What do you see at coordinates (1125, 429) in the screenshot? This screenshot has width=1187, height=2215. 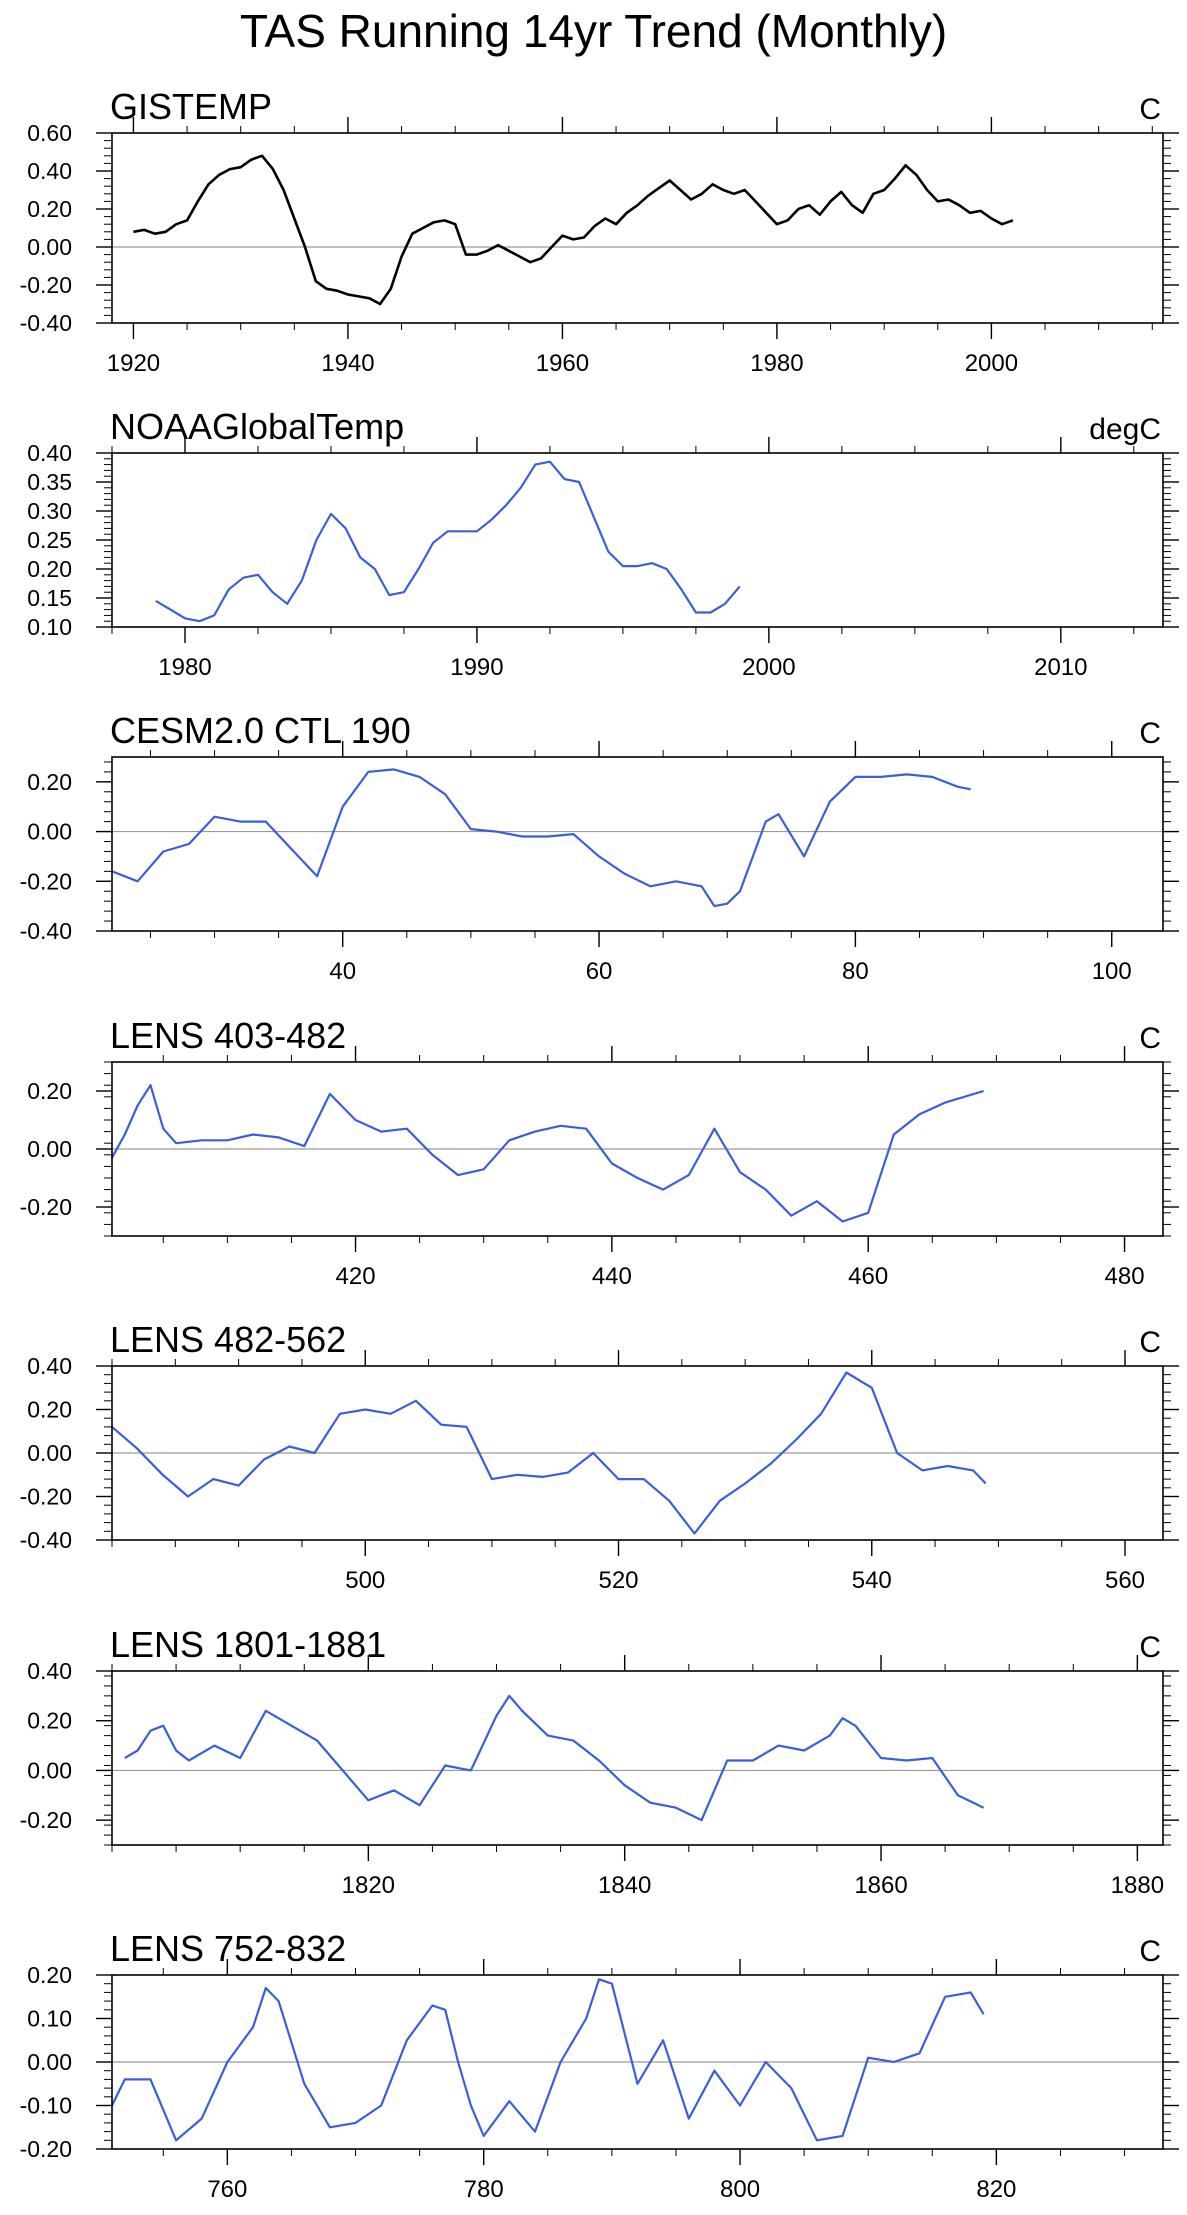 I see `units-label: degC` at bounding box center [1125, 429].